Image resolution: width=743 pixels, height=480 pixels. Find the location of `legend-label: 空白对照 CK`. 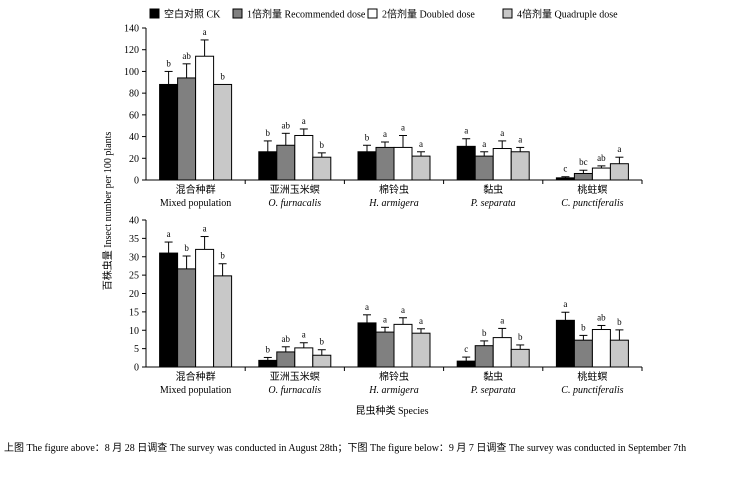

legend-label: 空白对照 CK is located at coordinates (192, 14).